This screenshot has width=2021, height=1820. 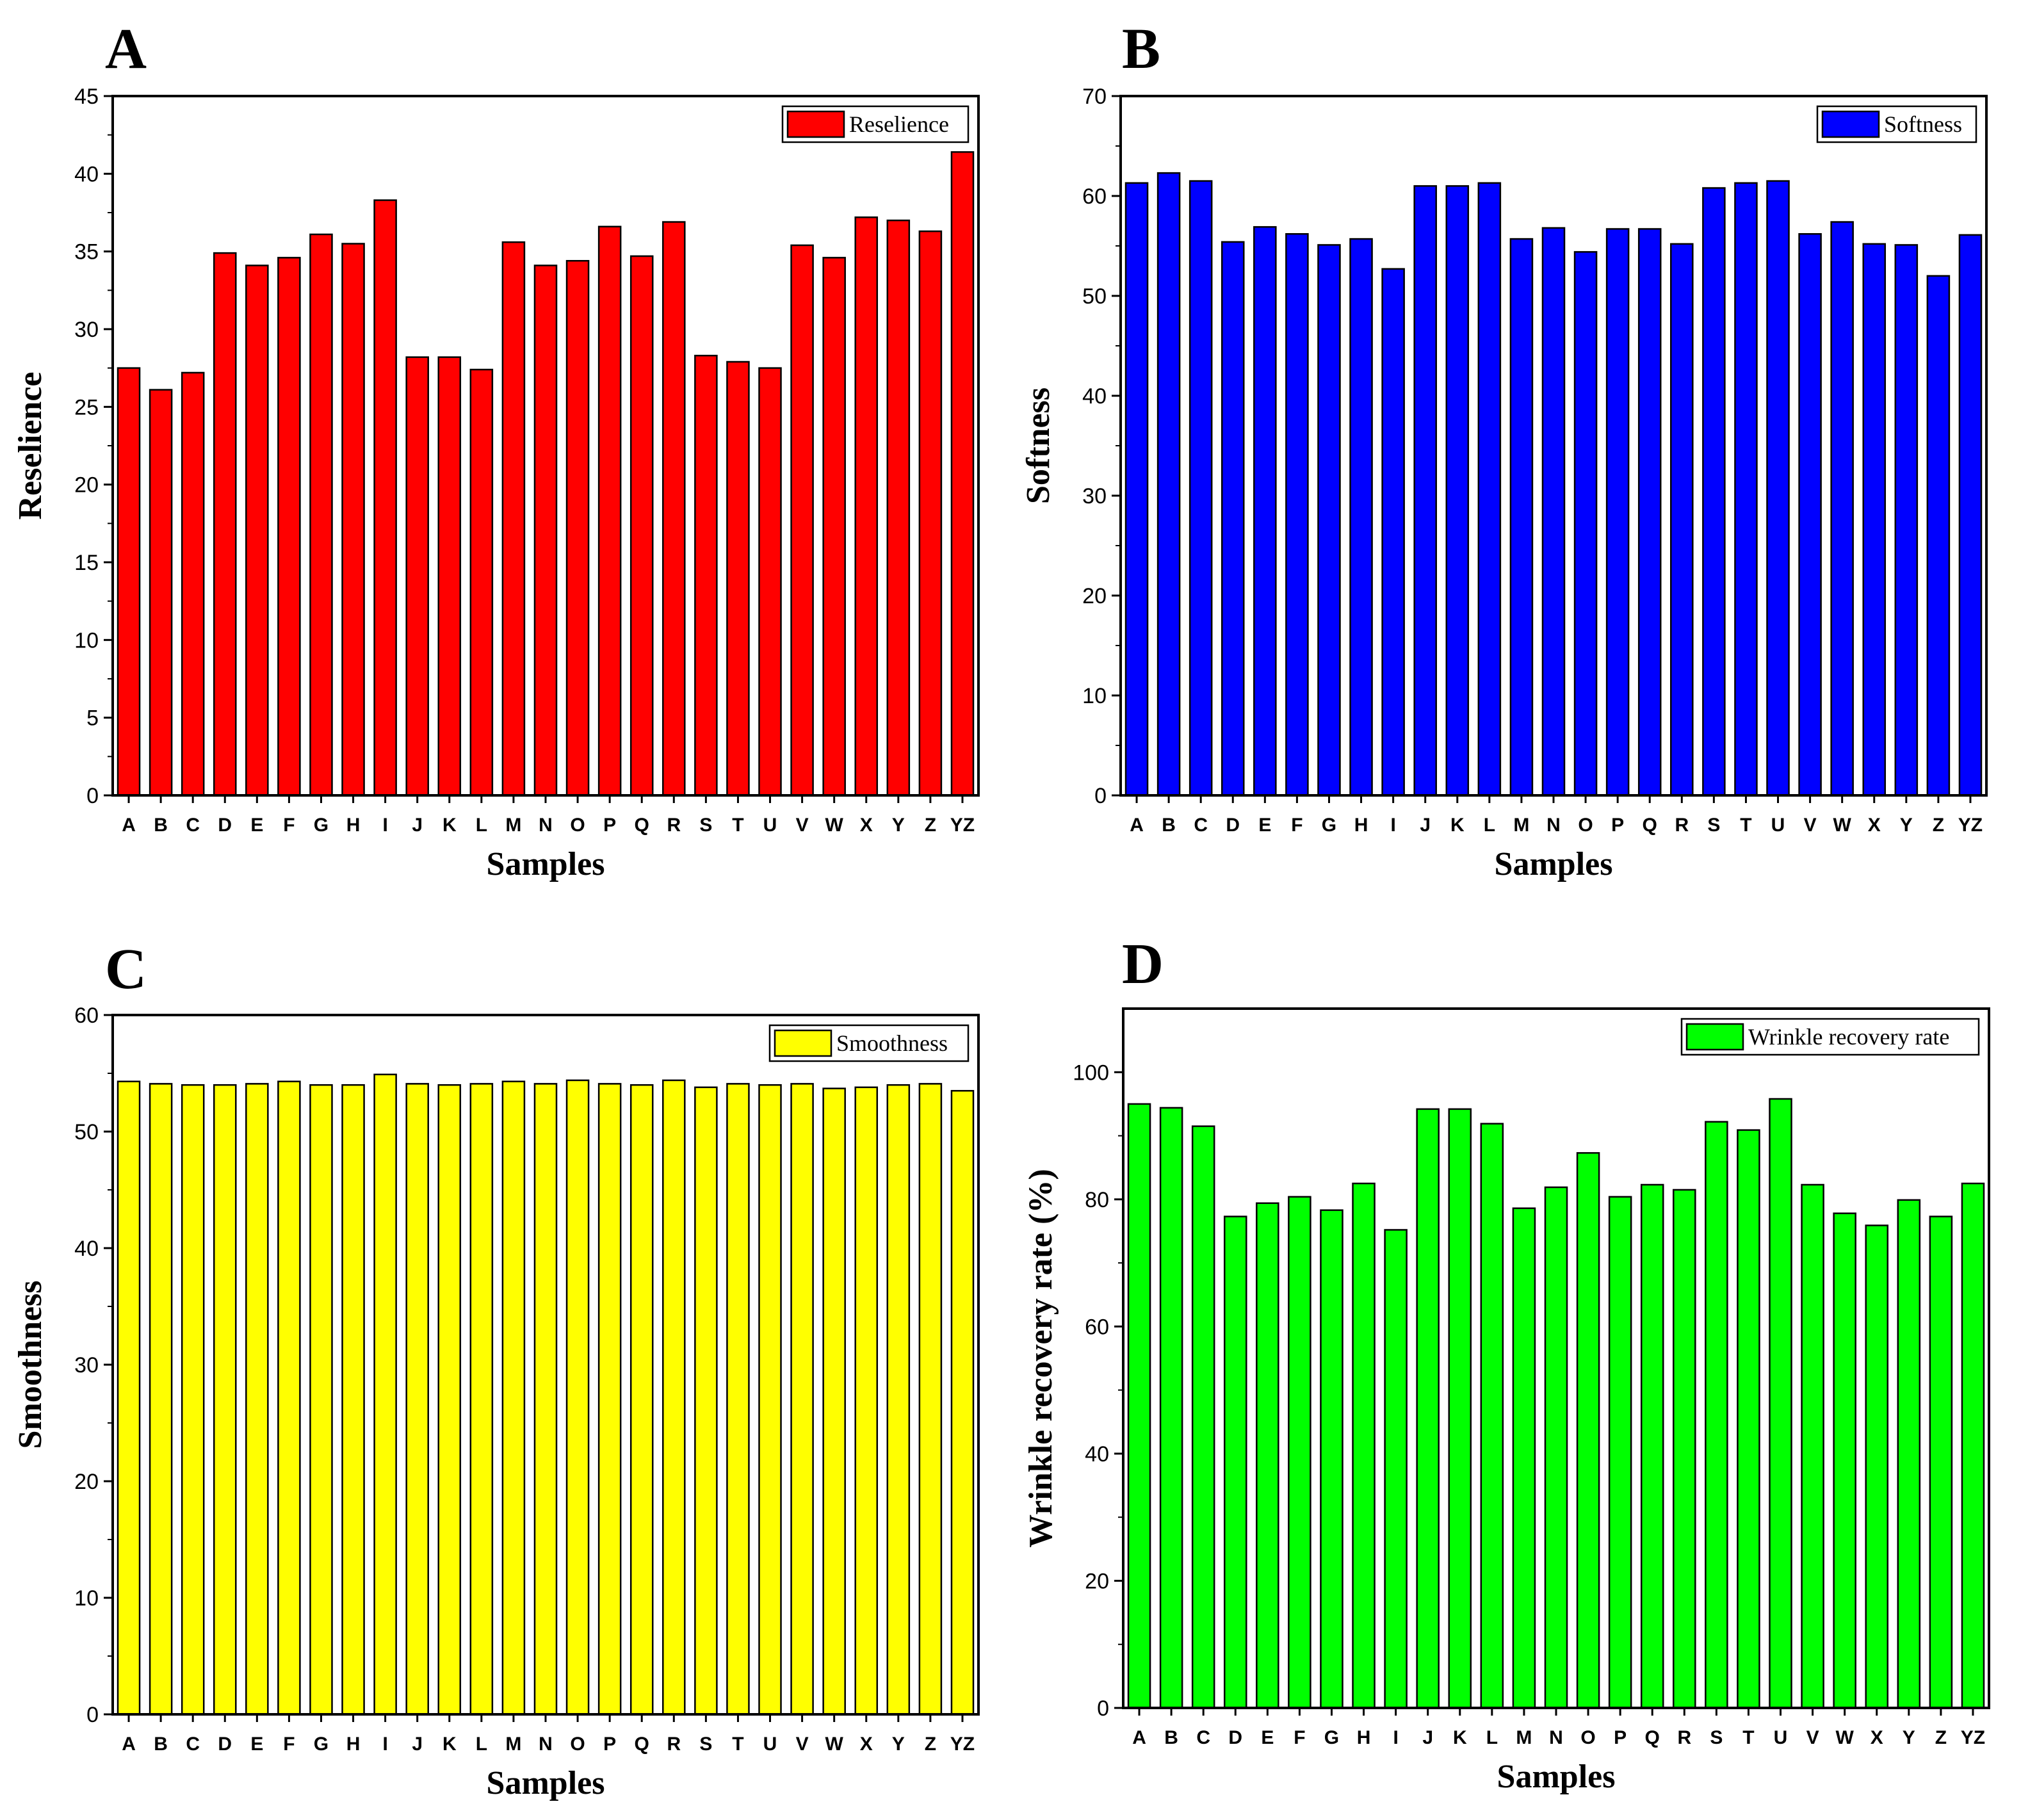 What do you see at coordinates (1652, 1446) in the screenshot?
I see `bar-d-q` at bounding box center [1652, 1446].